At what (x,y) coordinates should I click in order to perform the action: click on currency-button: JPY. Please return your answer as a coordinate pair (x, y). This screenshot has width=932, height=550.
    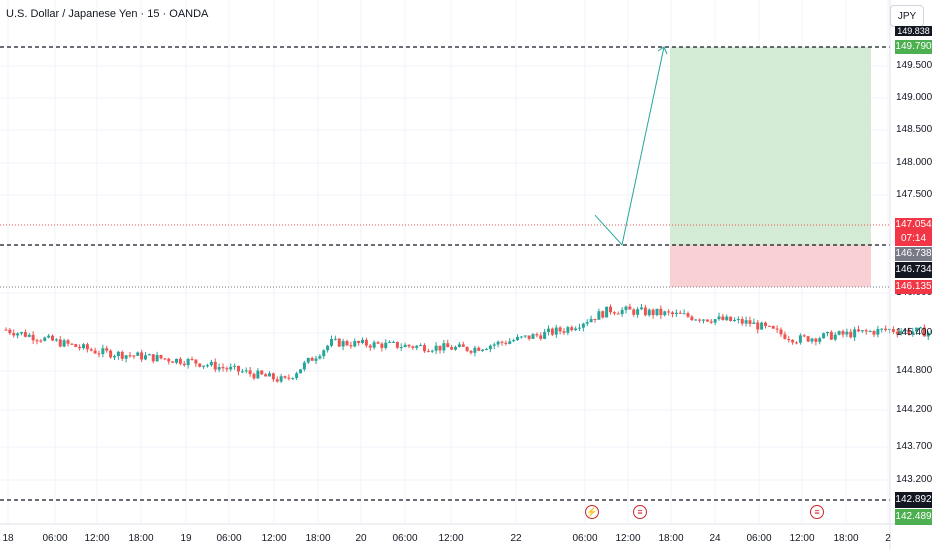
    Looking at the image, I should click on (907, 16).